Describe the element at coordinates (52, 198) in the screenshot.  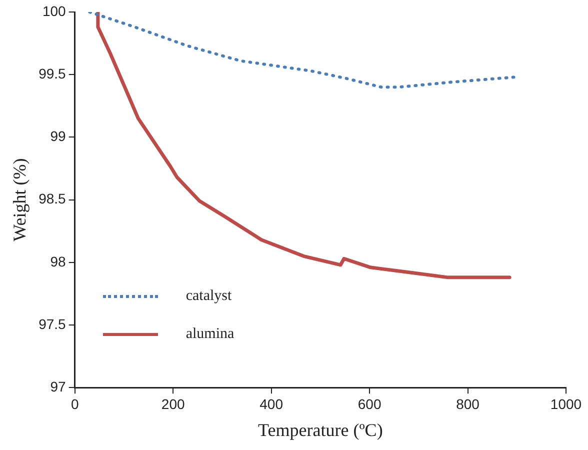
I see `y-tick-label: 98.5` at that location.